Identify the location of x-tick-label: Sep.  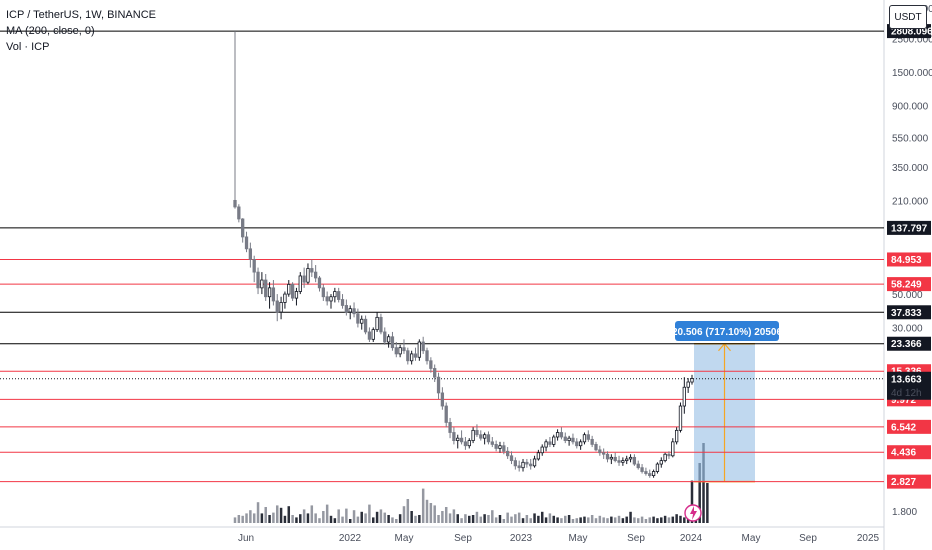
(636, 538).